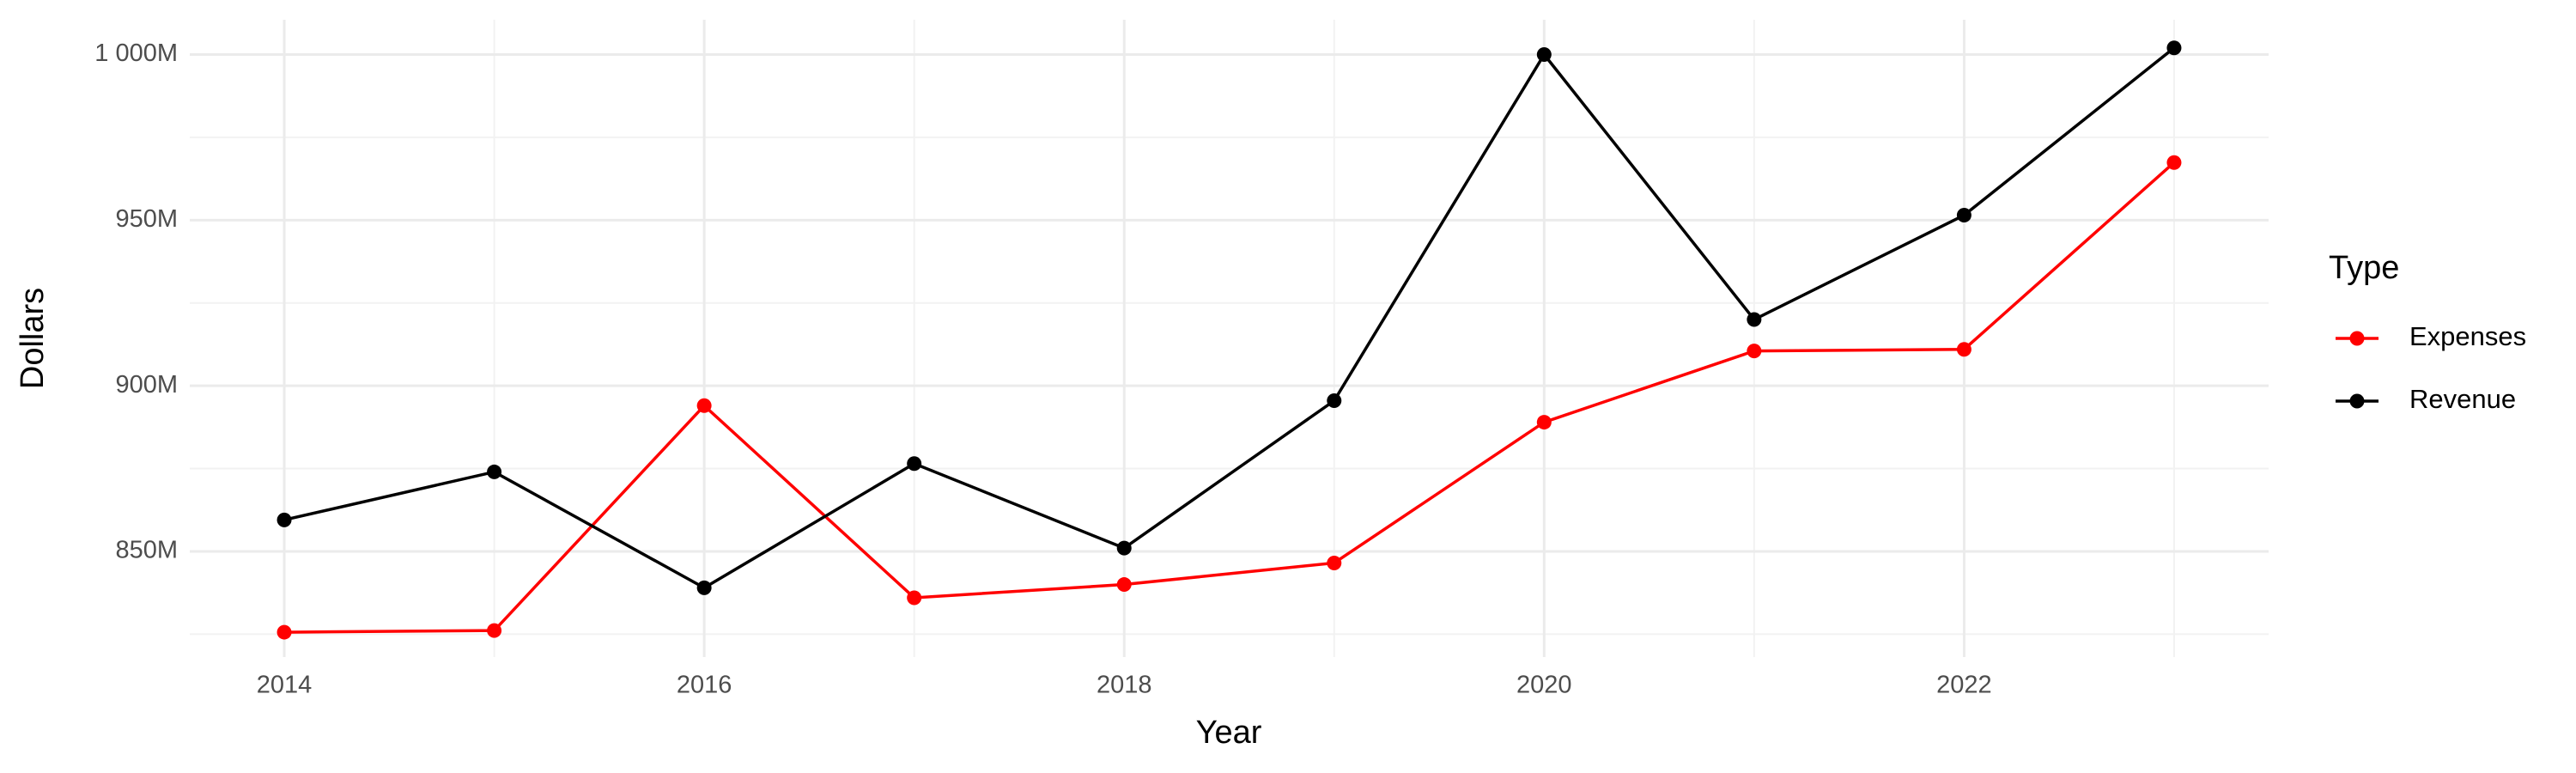 The width and height of the screenshot is (2576, 773). Describe the element at coordinates (2364, 268) in the screenshot. I see `legend-title: Type` at that location.